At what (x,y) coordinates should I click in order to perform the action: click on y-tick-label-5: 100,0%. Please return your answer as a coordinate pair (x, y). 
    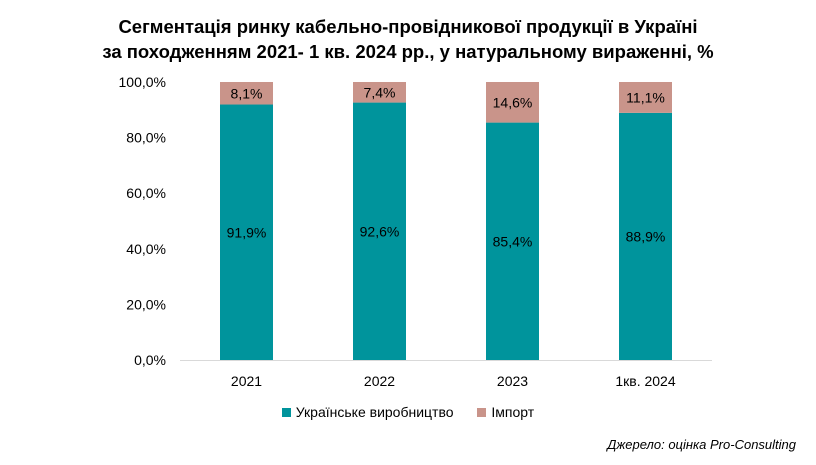
    Looking at the image, I should click on (142, 82).